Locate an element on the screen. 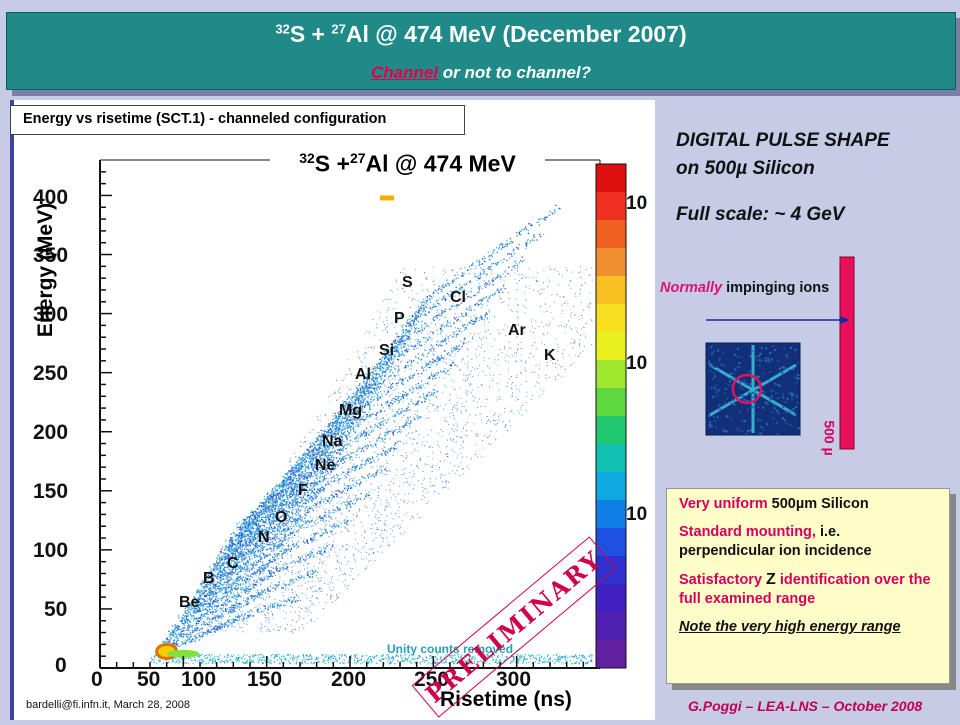 The width and height of the screenshot is (960, 725). element-label: F is located at coordinates (303, 491).